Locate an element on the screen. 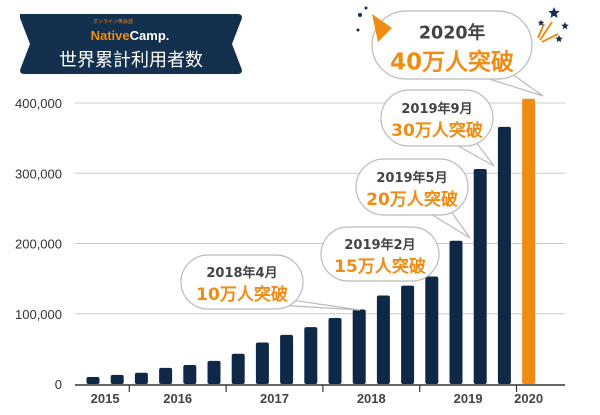 The image size is (600, 415). callout-date: 2019年5月 is located at coordinates (411, 178).